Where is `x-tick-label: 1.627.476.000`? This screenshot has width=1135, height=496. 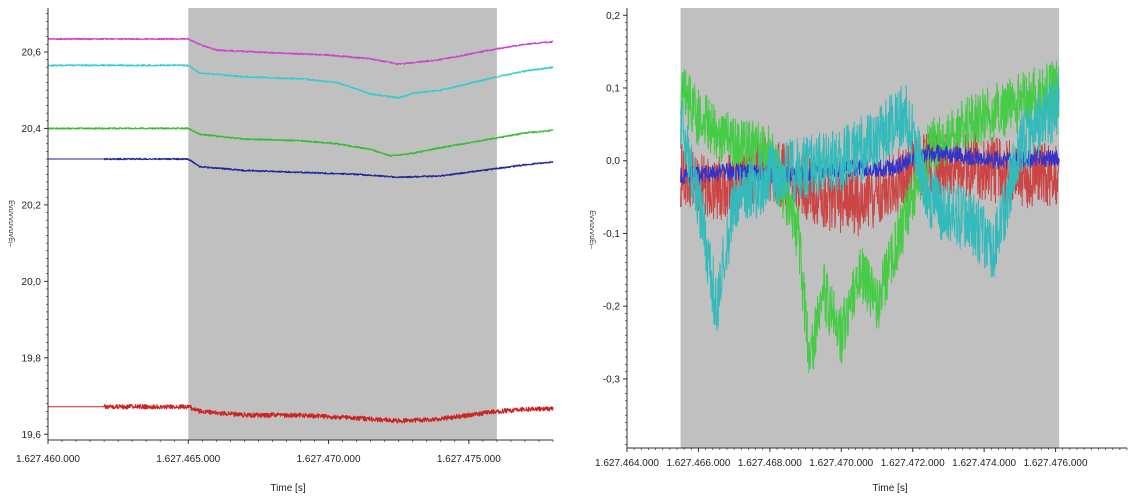
x-tick-label: 1.627.476.000 is located at coordinates (1056, 463).